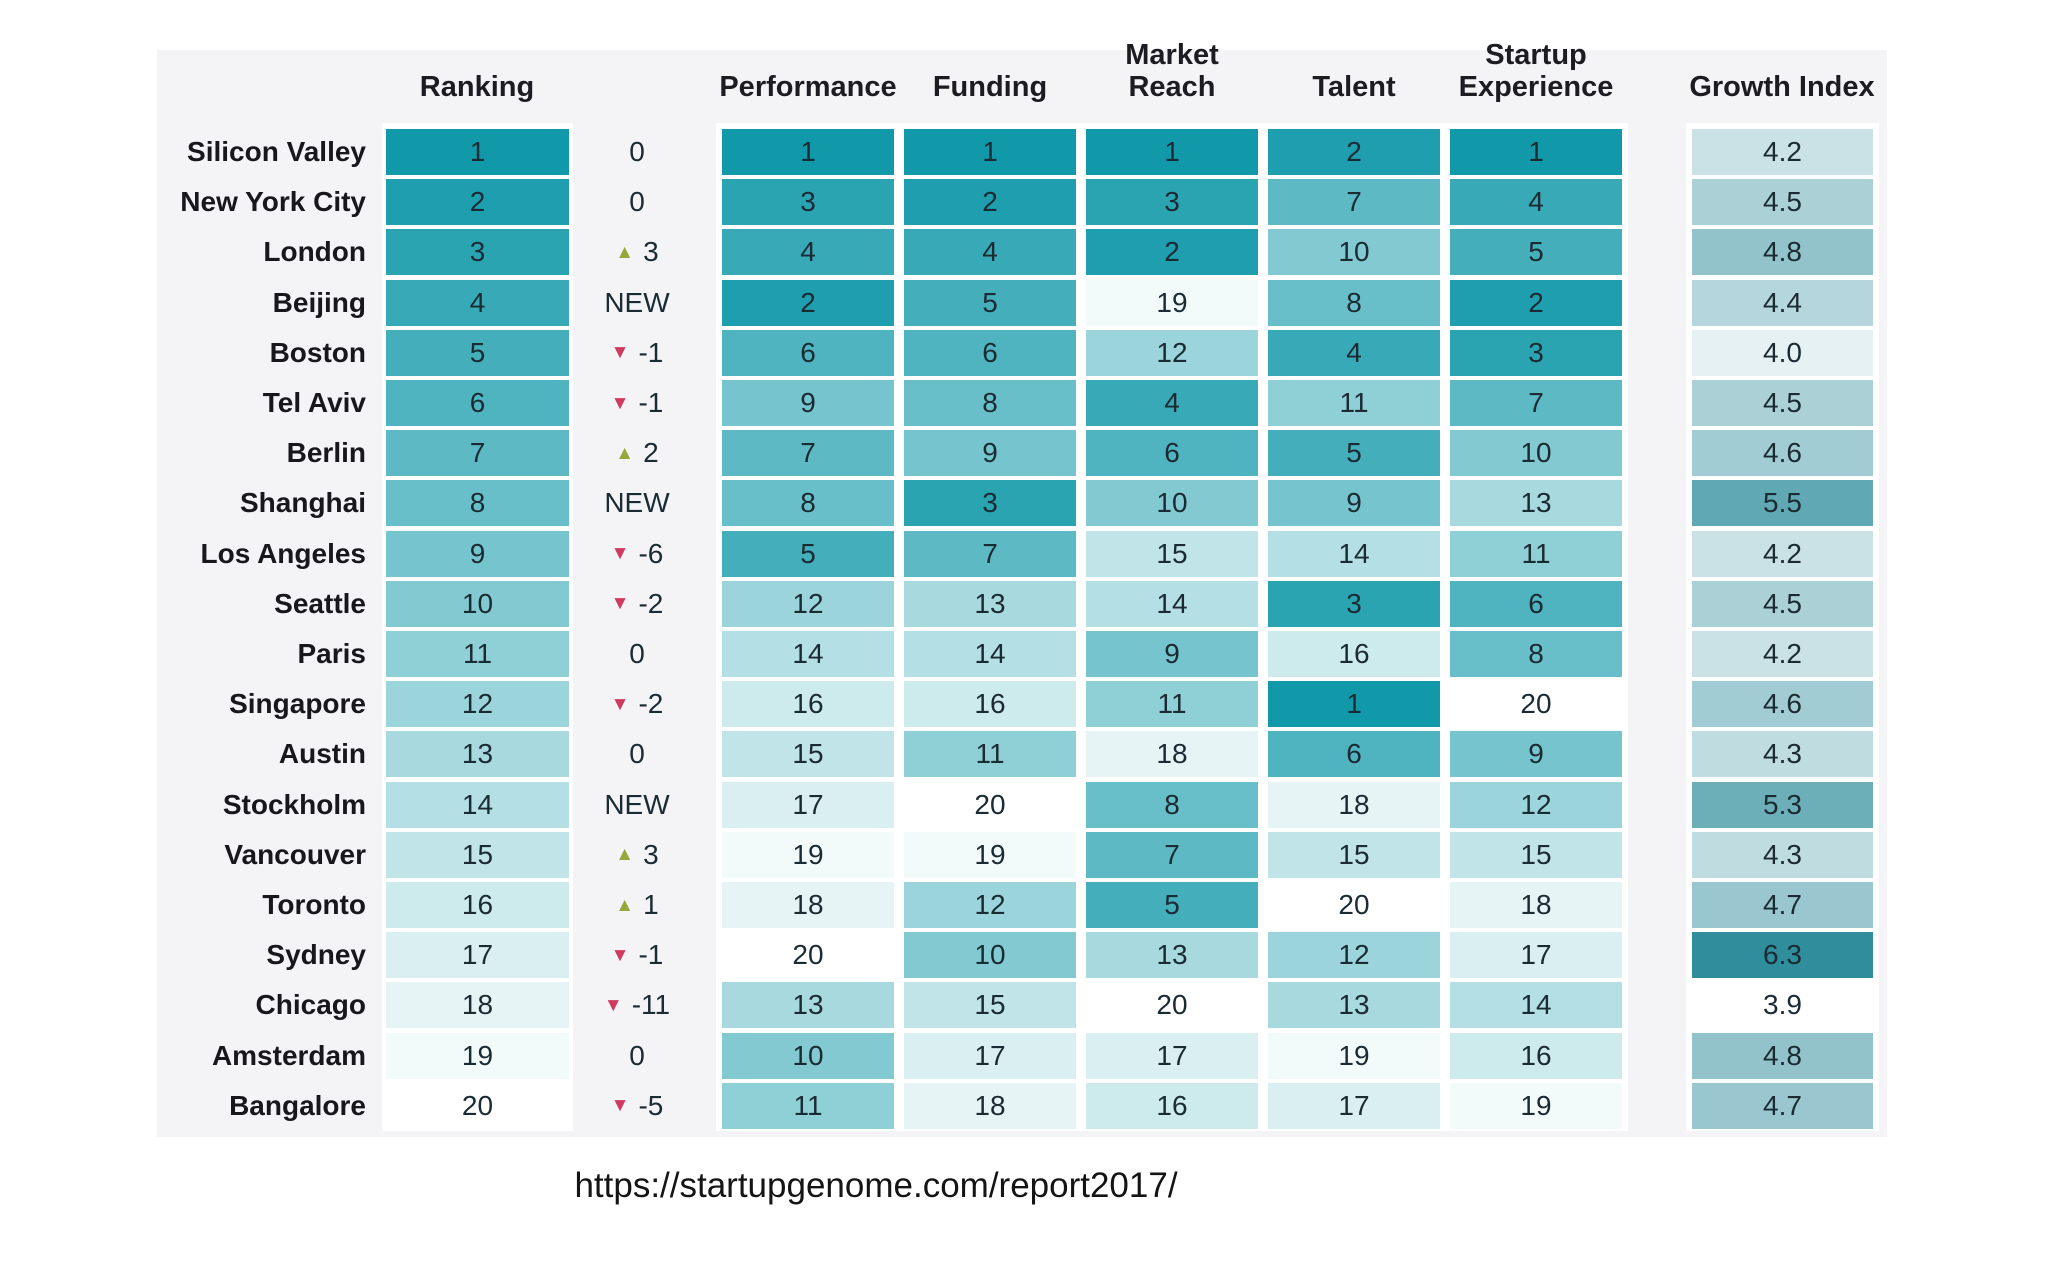 This screenshot has height=1280, width=2048. What do you see at coordinates (319, 302) in the screenshot?
I see `city-label: Beijing` at bounding box center [319, 302].